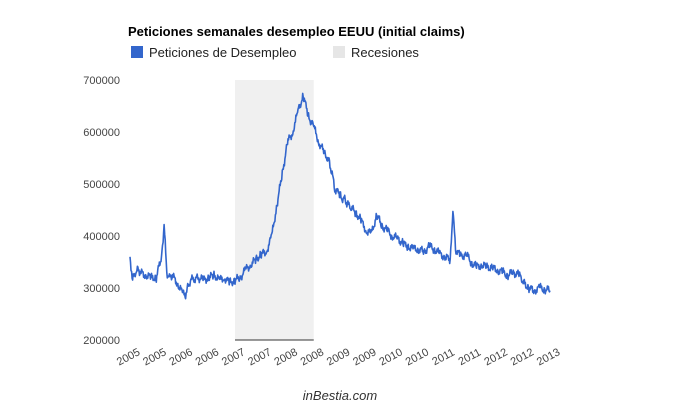  I want to click on y-tick-label: 200000, so click(101, 341).